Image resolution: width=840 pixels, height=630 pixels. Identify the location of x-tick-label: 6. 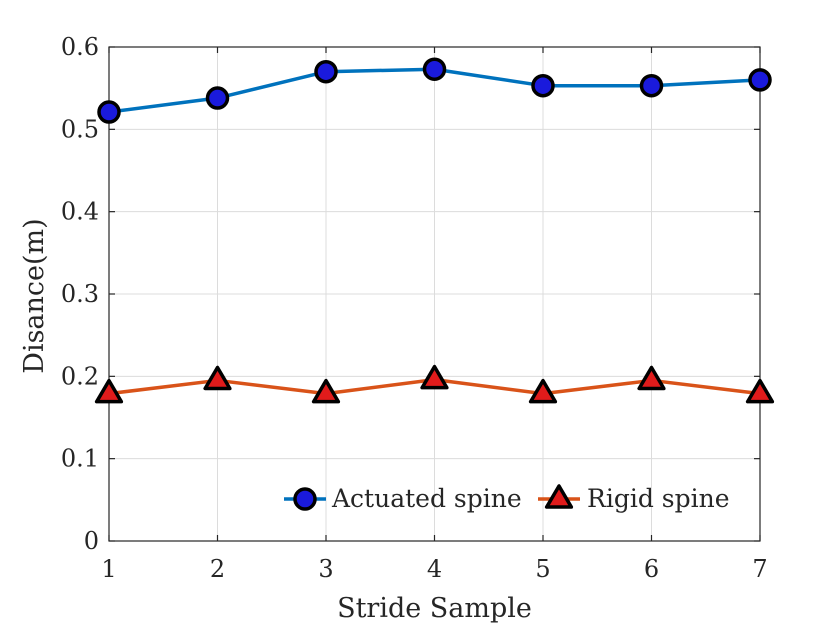
(651, 569).